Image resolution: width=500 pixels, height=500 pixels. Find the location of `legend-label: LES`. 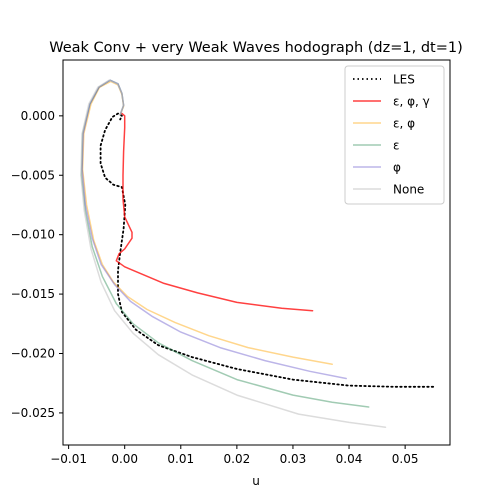

legend-label: LES is located at coordinates (404, 80).